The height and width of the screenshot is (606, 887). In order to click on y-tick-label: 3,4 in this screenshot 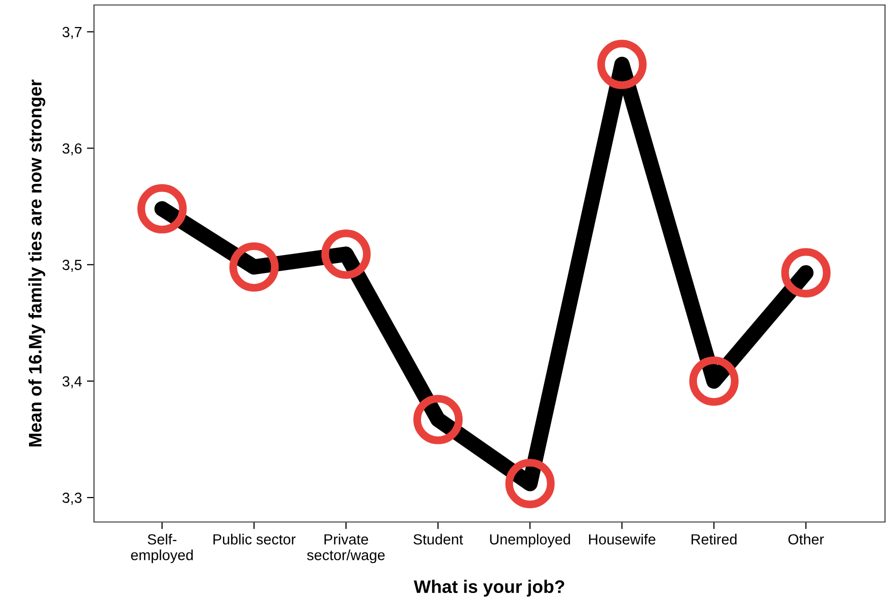, I will do `click(72, 382)`.